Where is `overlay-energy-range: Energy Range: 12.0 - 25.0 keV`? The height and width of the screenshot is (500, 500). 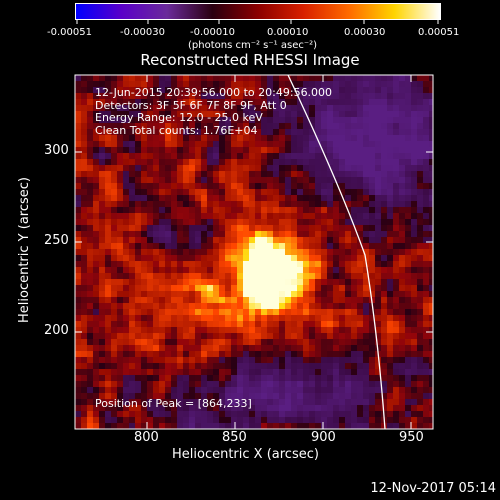
overlay-energy-range: Energy Range: 12.0 - 25.0 keV is located at coordinates (179, 117).